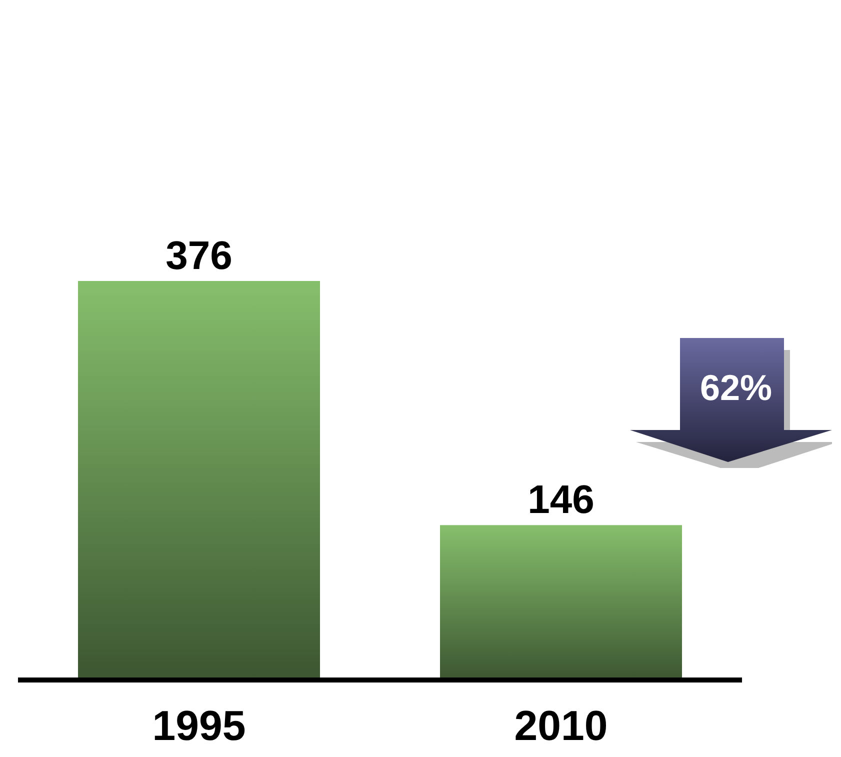 The width and height of the screenshot is (841, 757). I want to click on x-tick-label: 2010, so click(561, 725).